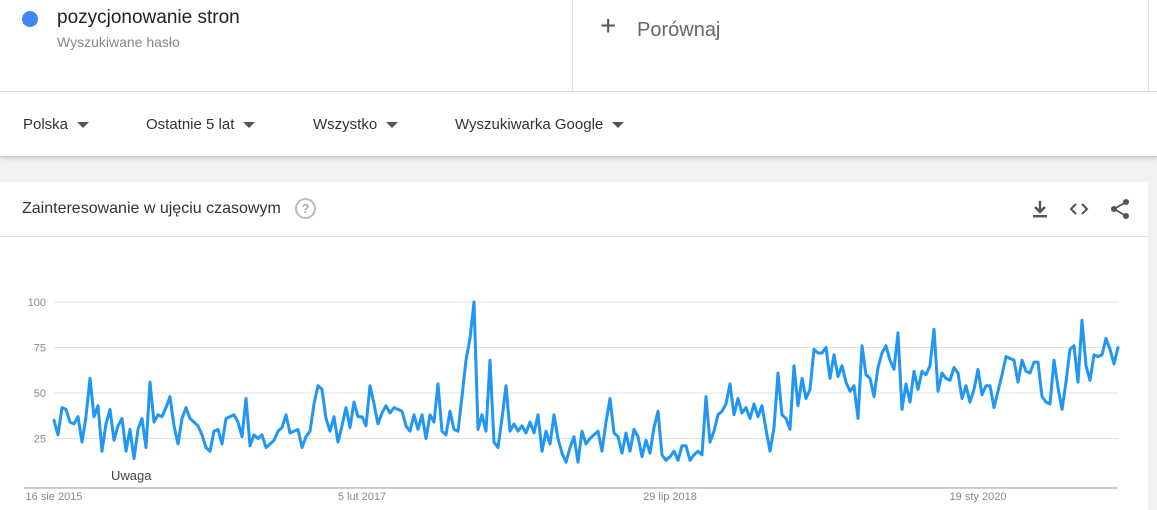 The height and width of the screenshot is (510, 1157). What do you see at coordinates (861, 46) in the screenshot?
I see `compare-button: + Porównaj` at bounding box center [861, 46].